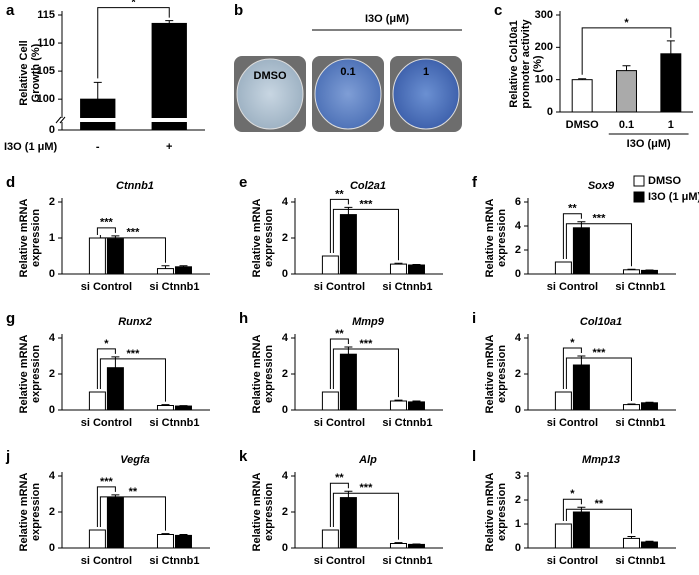 The height and width of the screenshot is (575, 699). Describe the element at coordinates (474, 318) in the screenshot. I see `panel-label: i` at that location.